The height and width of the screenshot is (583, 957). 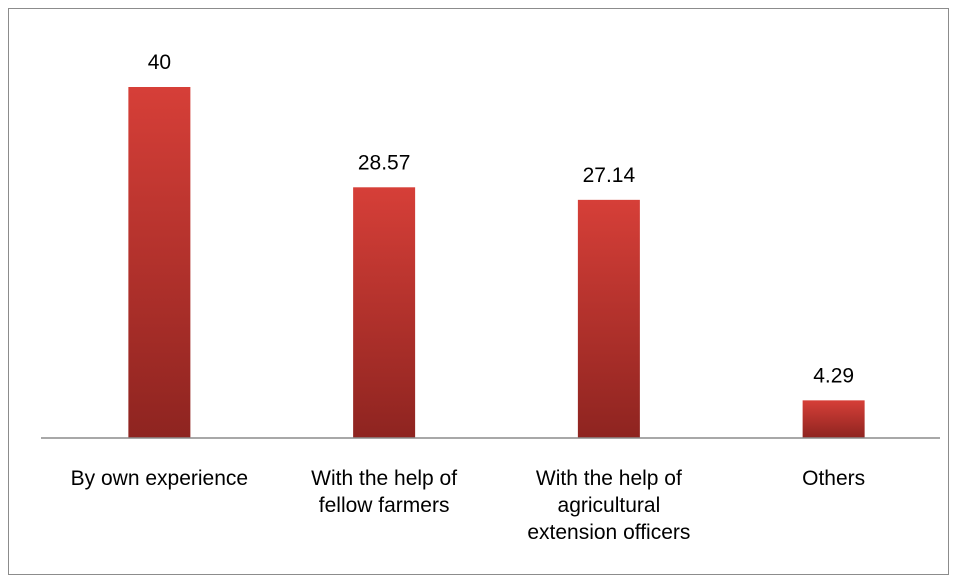 I want to click on category-label-1: With the help of fellow farmers, so click(x=384, y=492).